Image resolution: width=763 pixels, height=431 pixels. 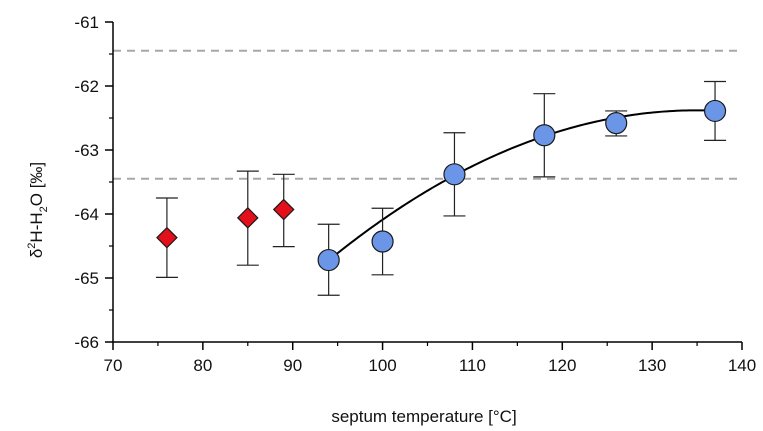 What do you see at coordinates (86, 150) in the screenshot?
I see `y-tick-label-3: -63` at bounding box center [86, 150].